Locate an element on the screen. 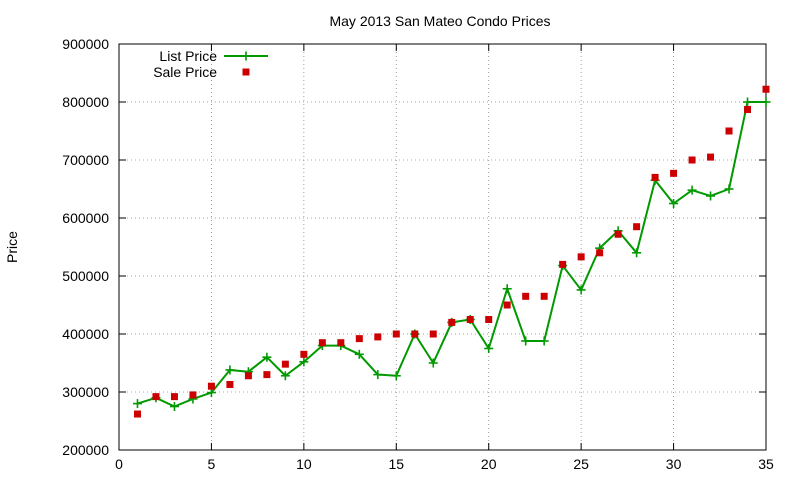  legend-plus-swatch is located at coordinates (246, 56).